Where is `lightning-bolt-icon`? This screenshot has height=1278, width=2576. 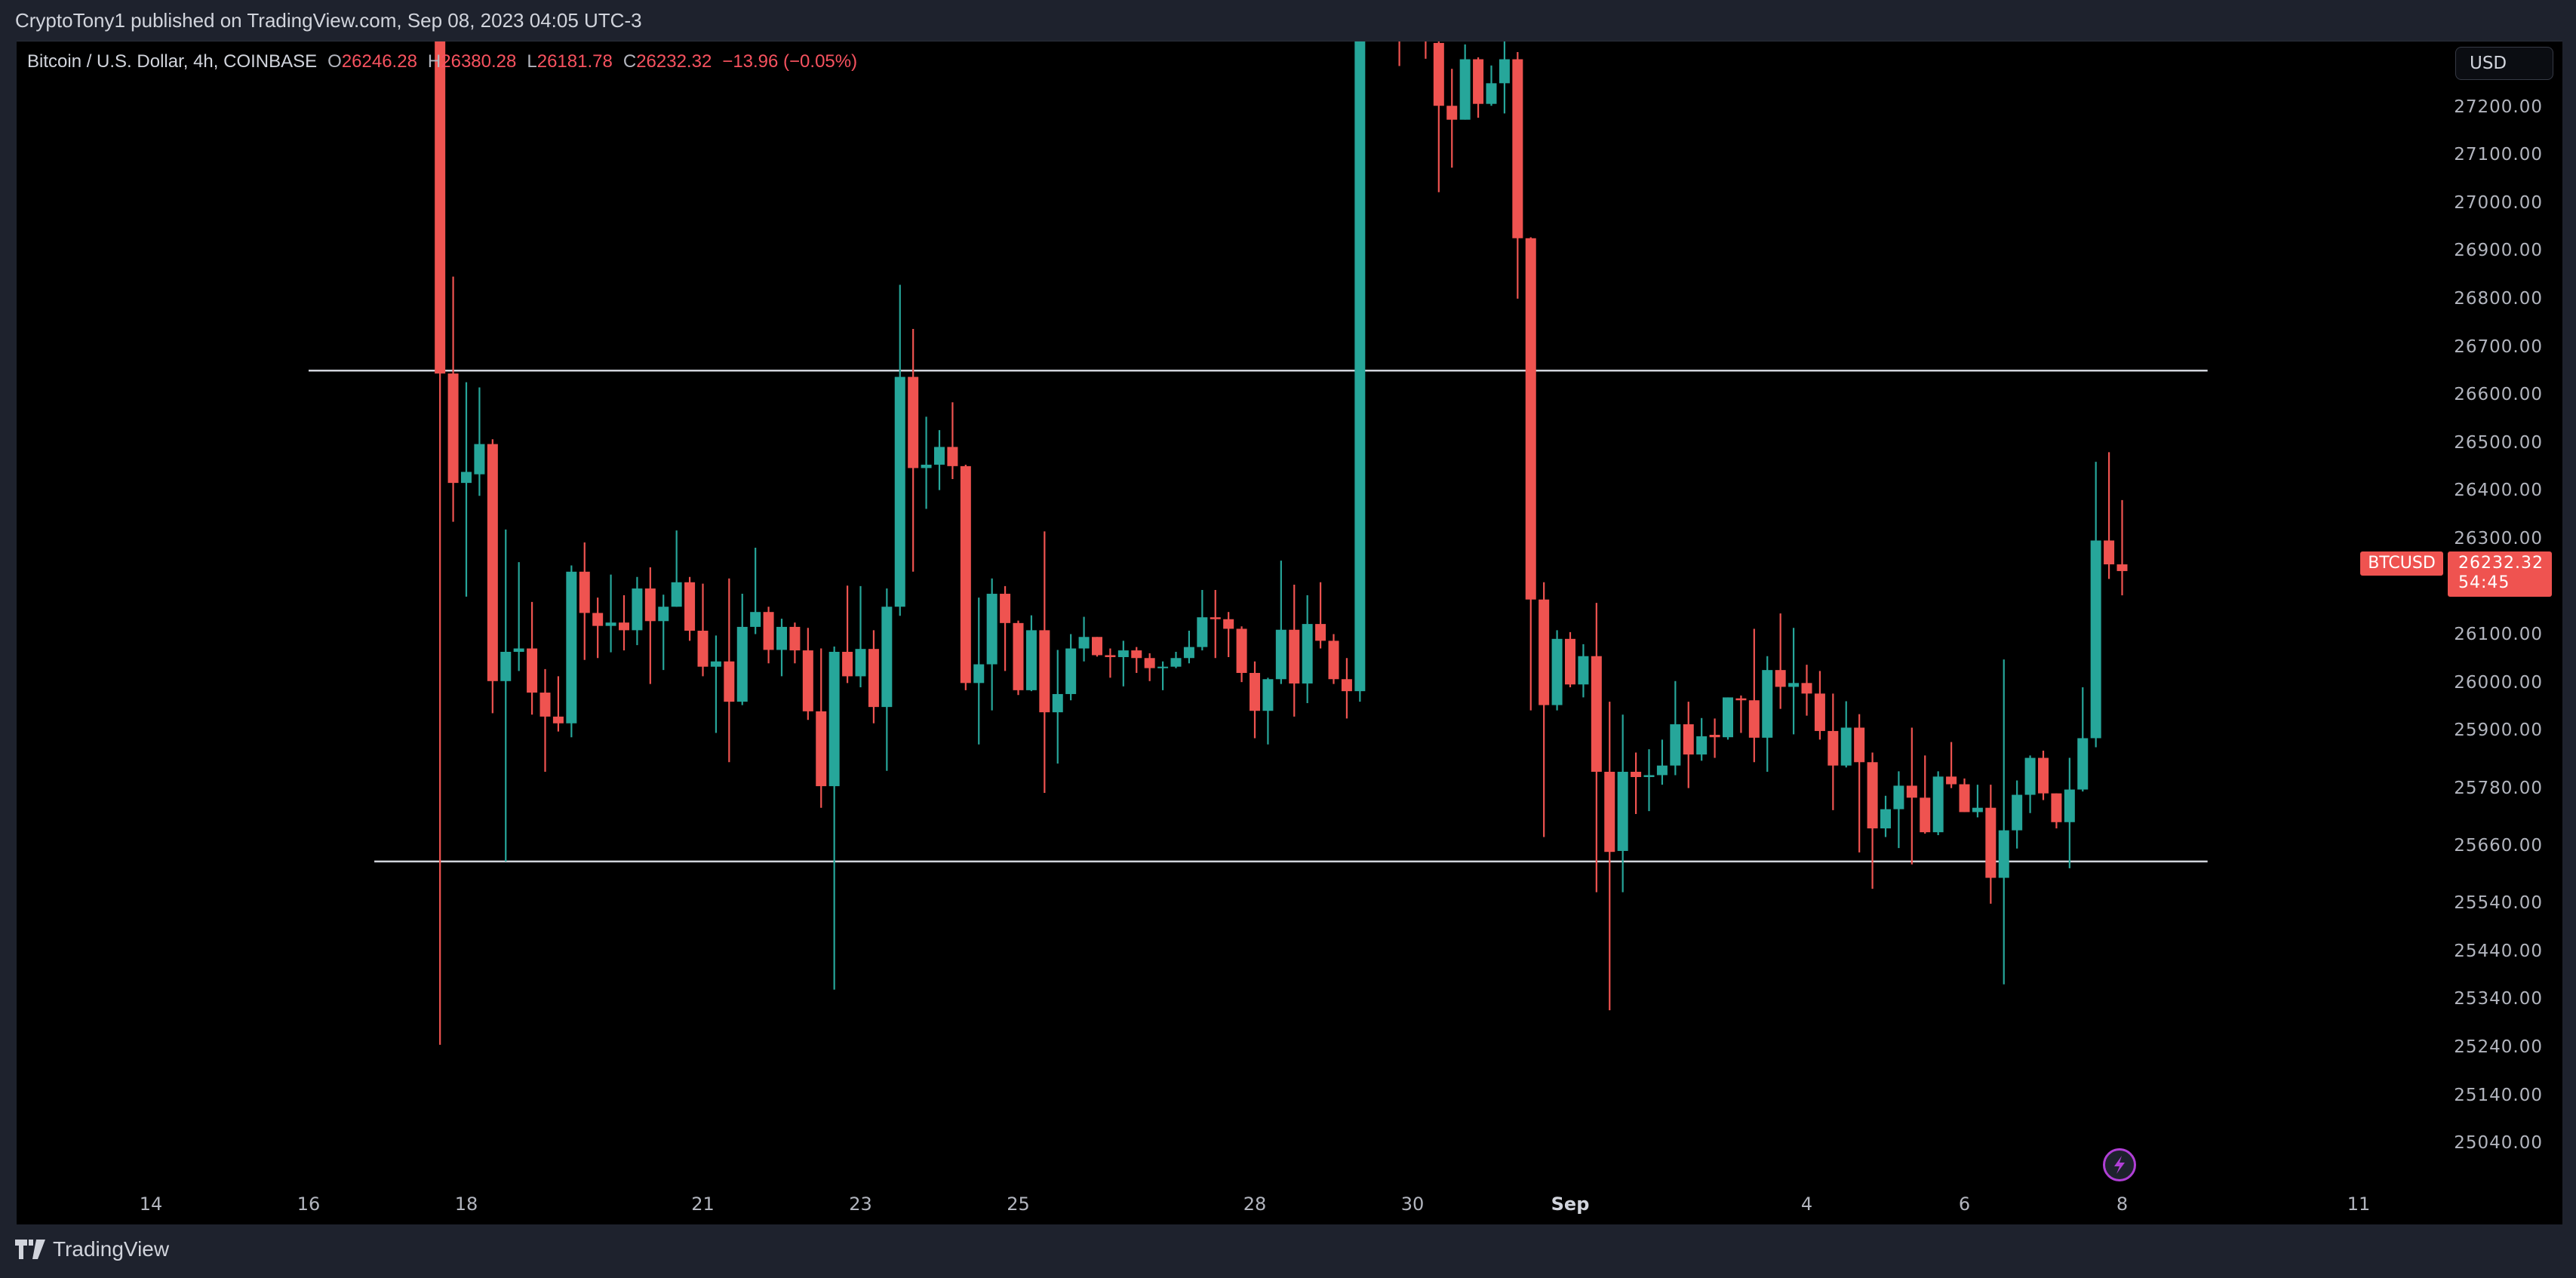
lightning-bolt-icon is located at coordinates (2119, 1164).